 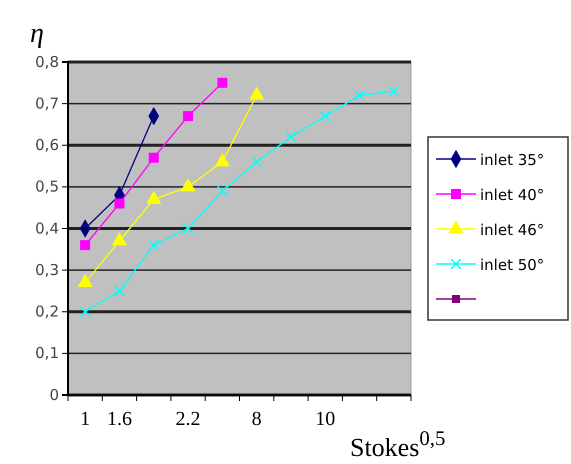 What do you see at coordinates (47, 103) in the screenshot?
I see `y-tick-label: 0,7` at bounding box center [47, 103].